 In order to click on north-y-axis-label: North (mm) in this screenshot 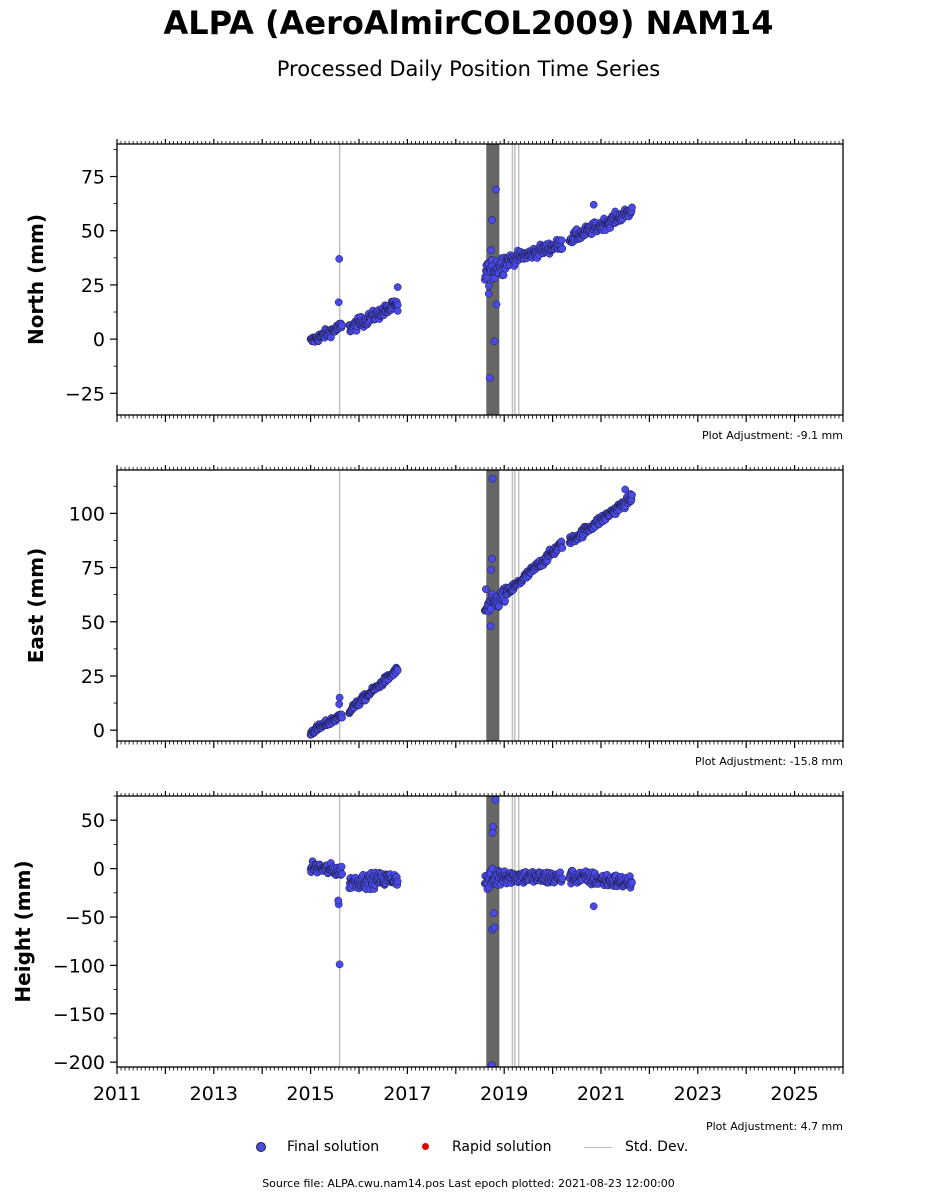, I will do `click(36, 279)`.